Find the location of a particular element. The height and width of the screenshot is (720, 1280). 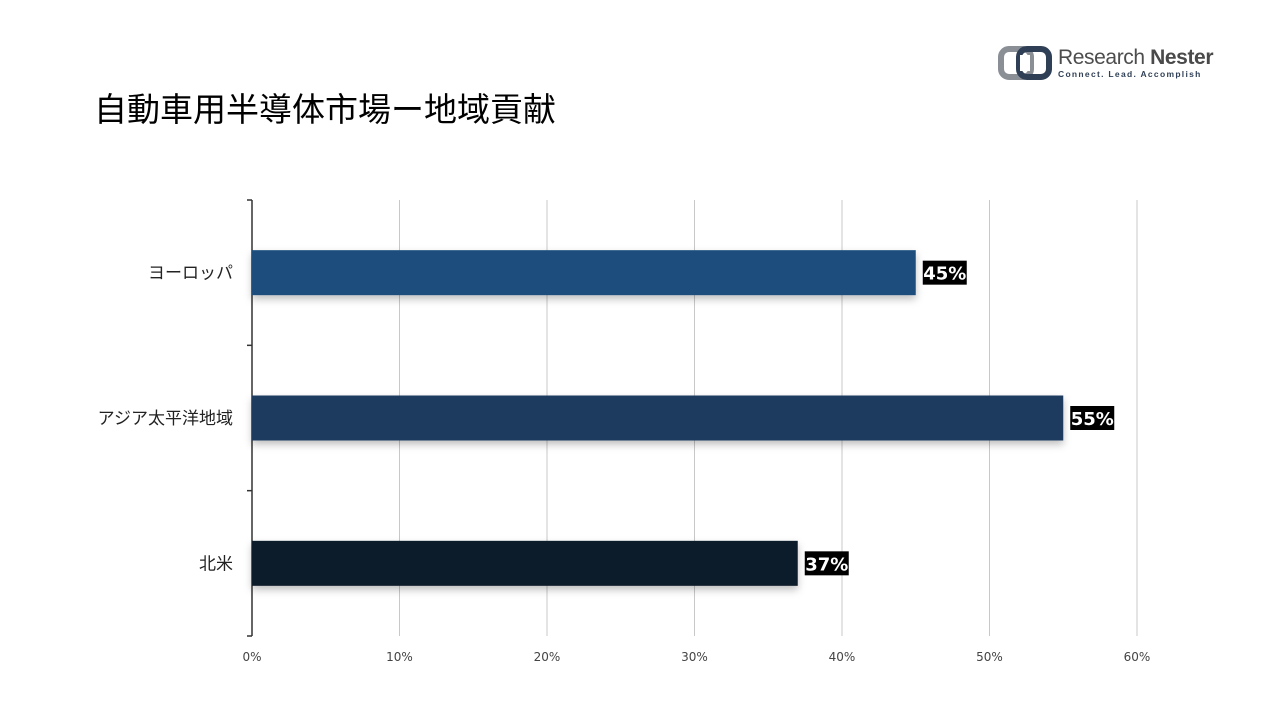

page-title: 自動車用半導体市場ー地域貢献 is located at coordinates (325, 109).